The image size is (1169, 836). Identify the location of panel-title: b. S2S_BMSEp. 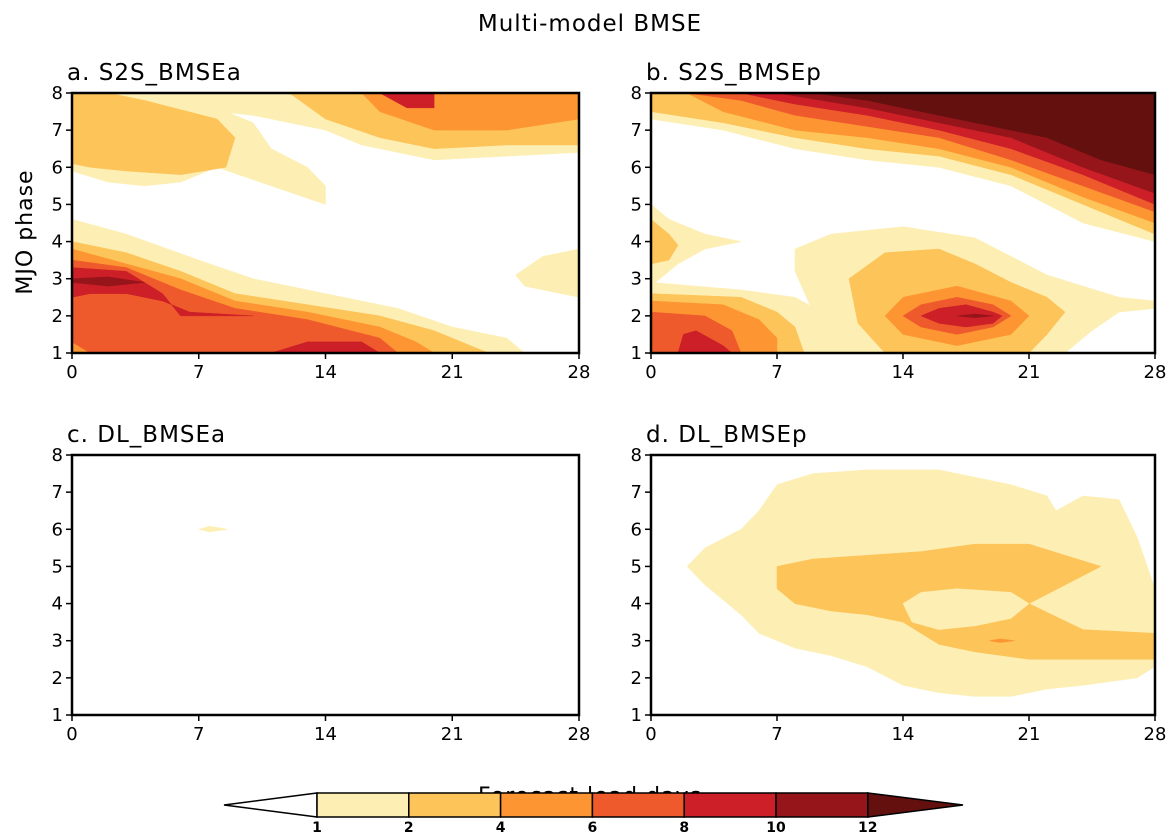
(734, 73).